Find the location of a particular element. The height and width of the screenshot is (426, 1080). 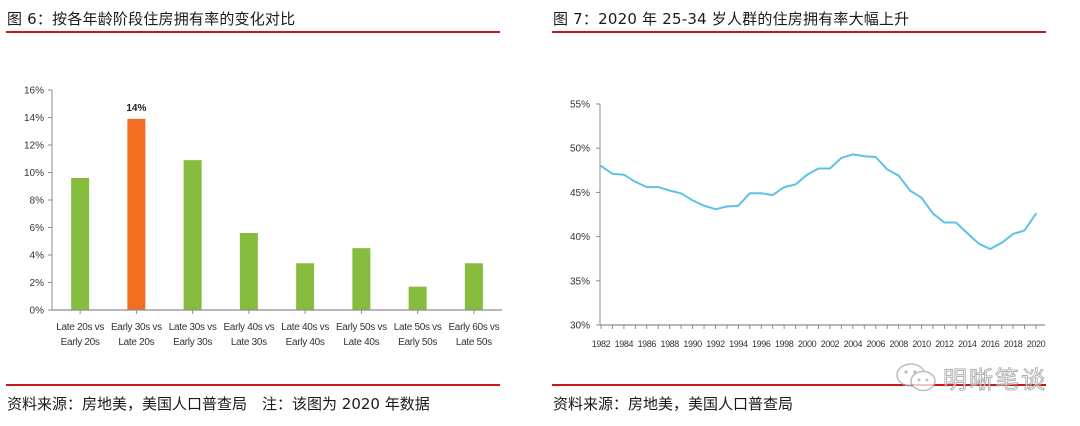

line-x-tick-label: 1996 is located at coordinates (761, 344).